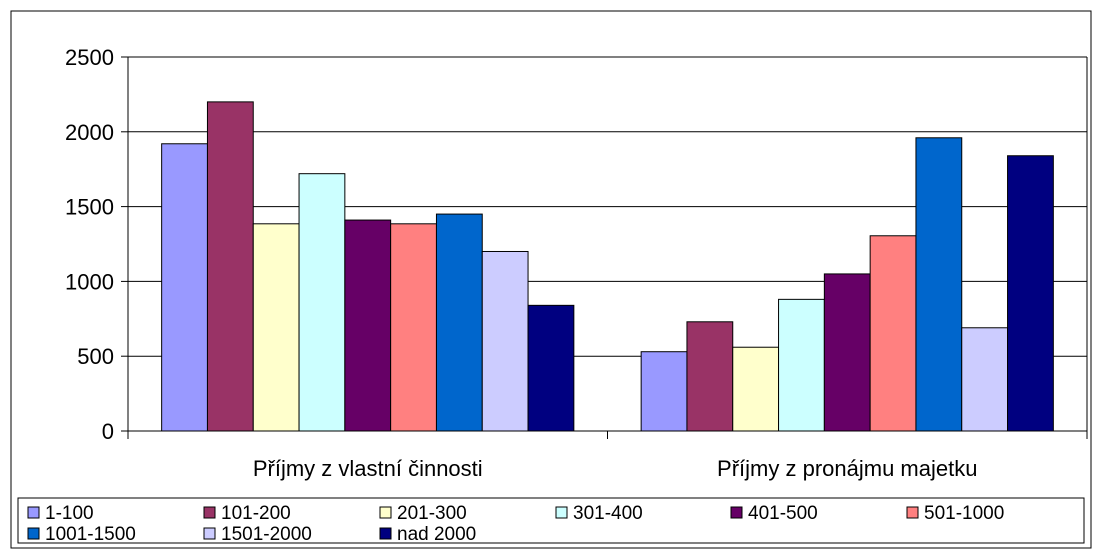 This screenshot has width=1097, height=552. What do you see at coordinates (368, 325) in the screenshot?
I see `bar-401-500-cat1` at bounding box center [368, 325].